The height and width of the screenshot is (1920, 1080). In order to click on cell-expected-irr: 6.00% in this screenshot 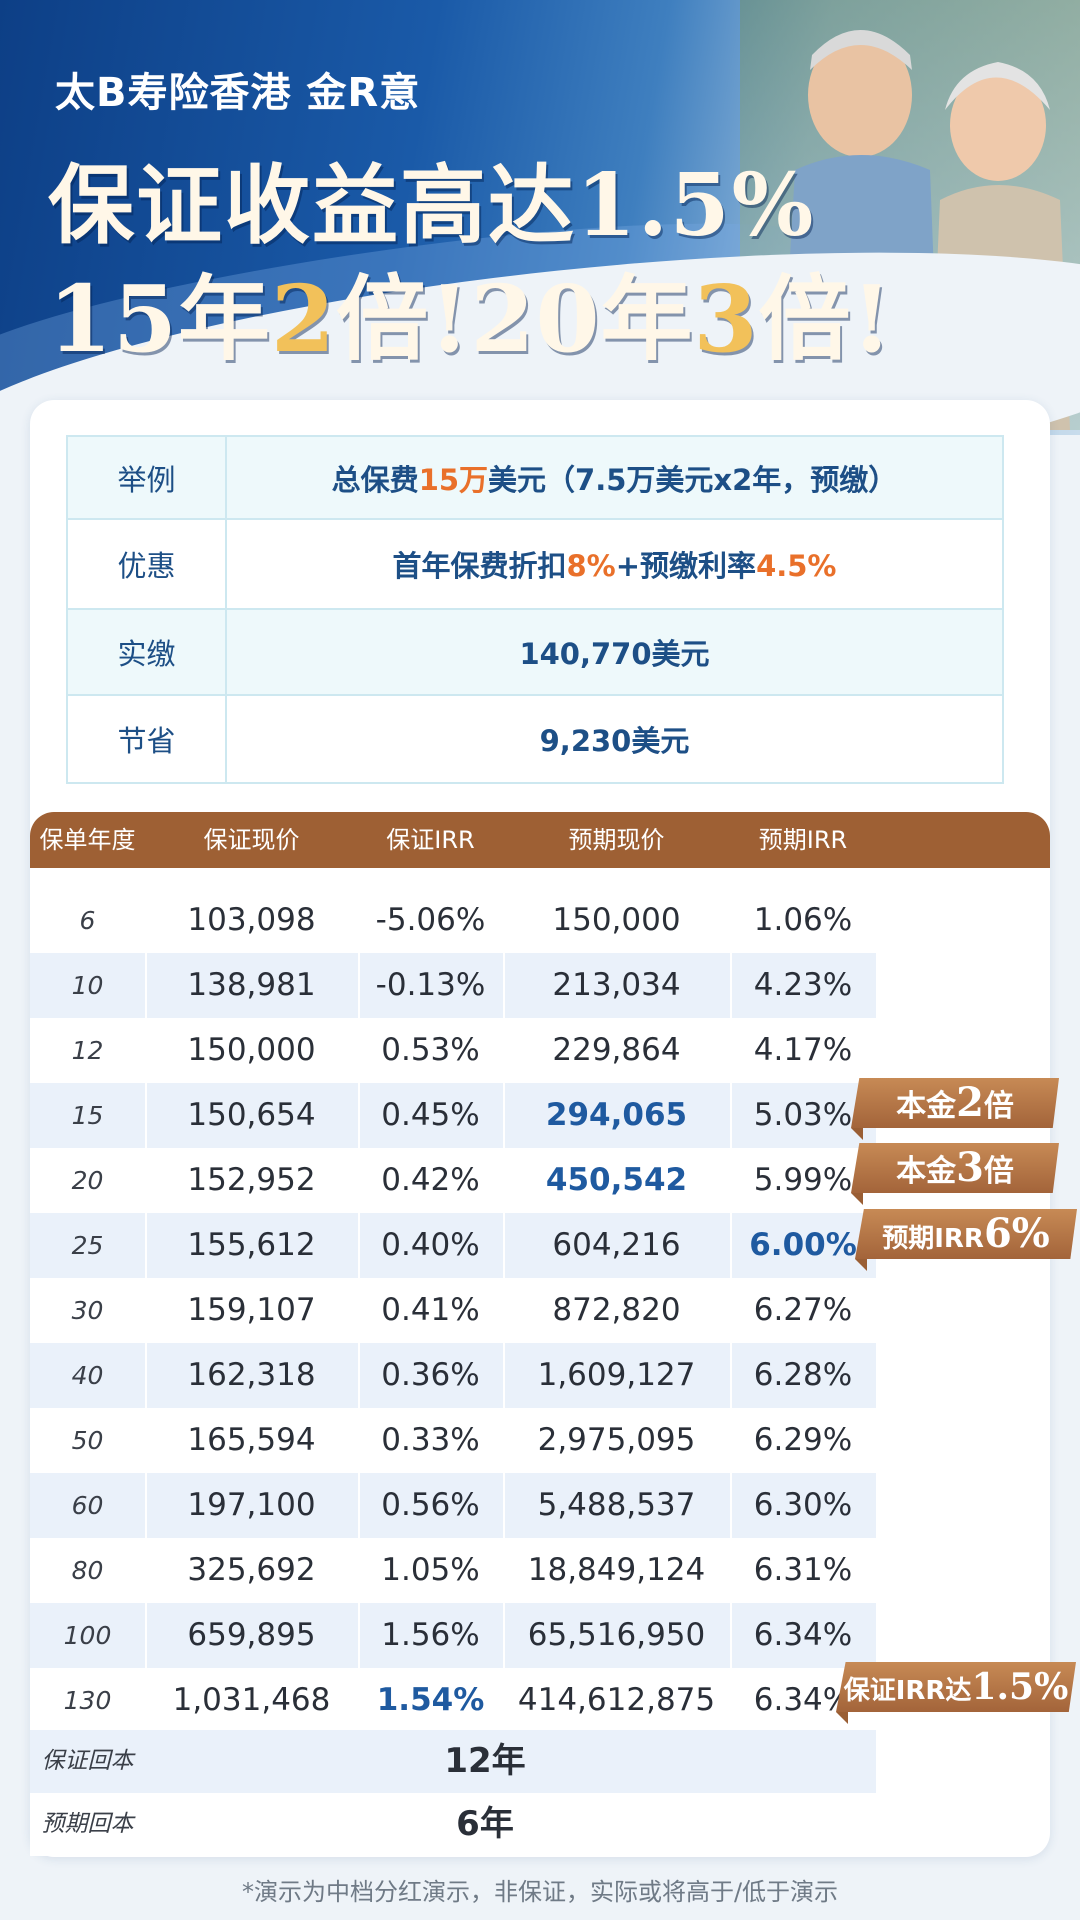, I will do `click(803, 1245)`.